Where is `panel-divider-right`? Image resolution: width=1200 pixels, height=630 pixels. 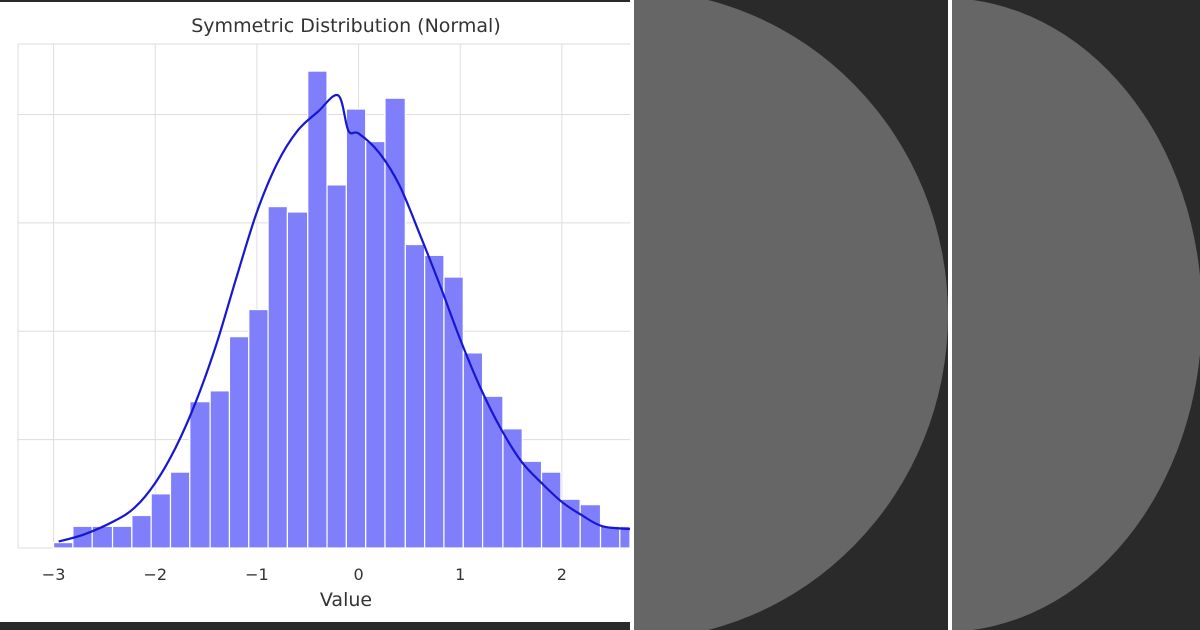
panel-divider-right is located at coordinates (950, 315).